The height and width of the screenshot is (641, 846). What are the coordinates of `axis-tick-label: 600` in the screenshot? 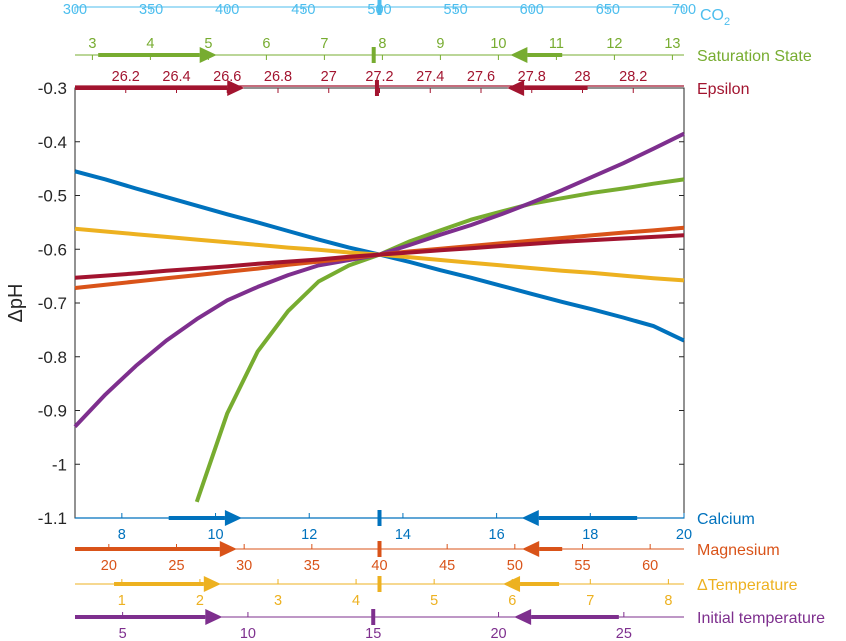 It's located at (532, 10).